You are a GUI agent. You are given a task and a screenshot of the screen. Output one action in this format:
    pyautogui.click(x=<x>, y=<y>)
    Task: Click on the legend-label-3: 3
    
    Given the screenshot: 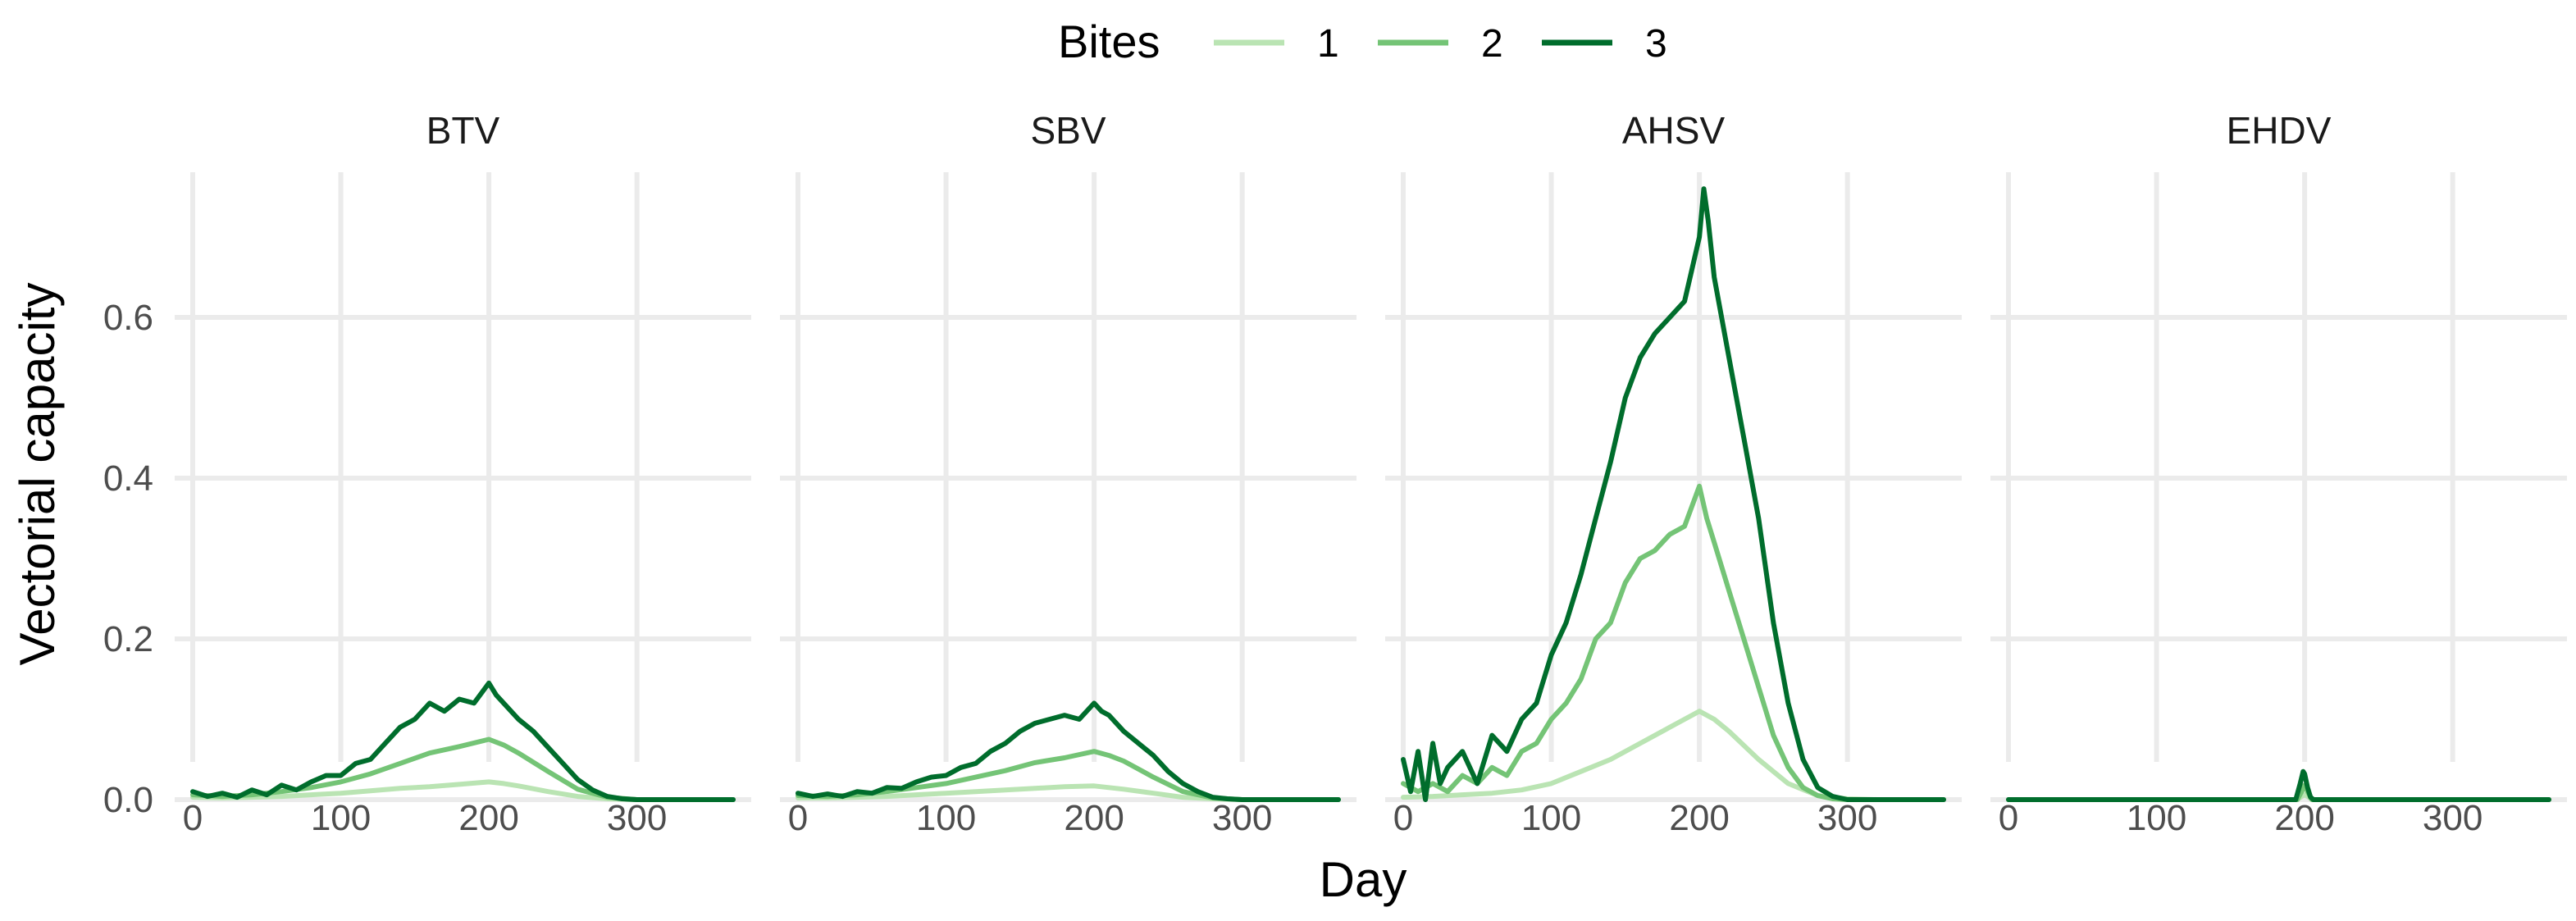 What is the action you would take?
    pyautogui.click(x=1656, y=44)
    